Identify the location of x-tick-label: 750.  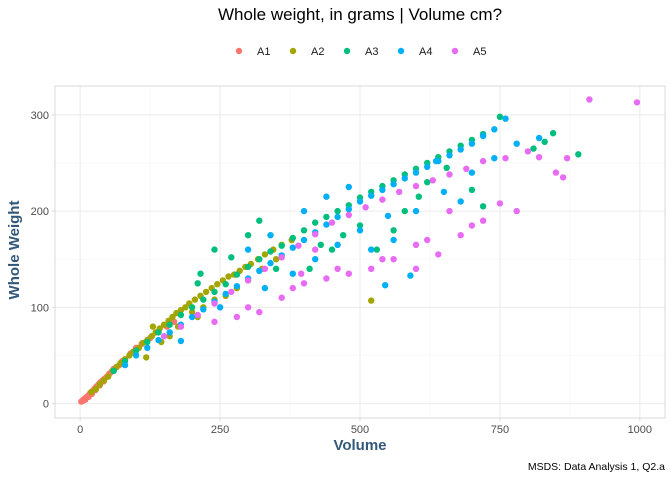
(500, 430).